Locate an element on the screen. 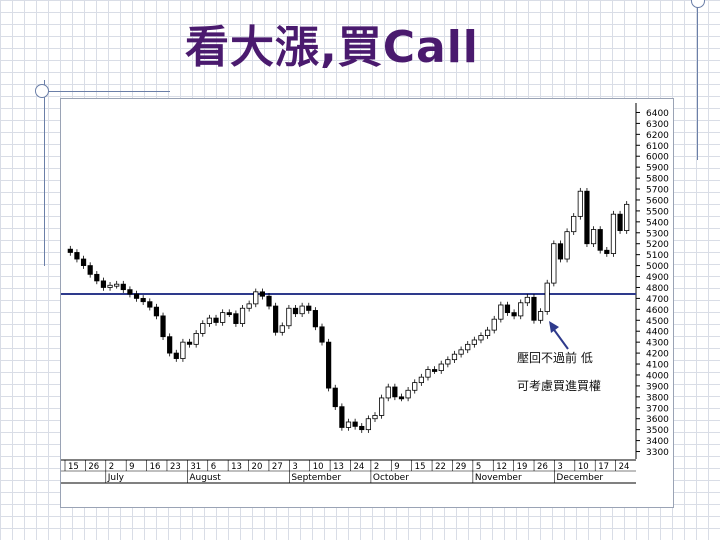  y-tick-label-14: 4700 is located at coordinates (657, 300).